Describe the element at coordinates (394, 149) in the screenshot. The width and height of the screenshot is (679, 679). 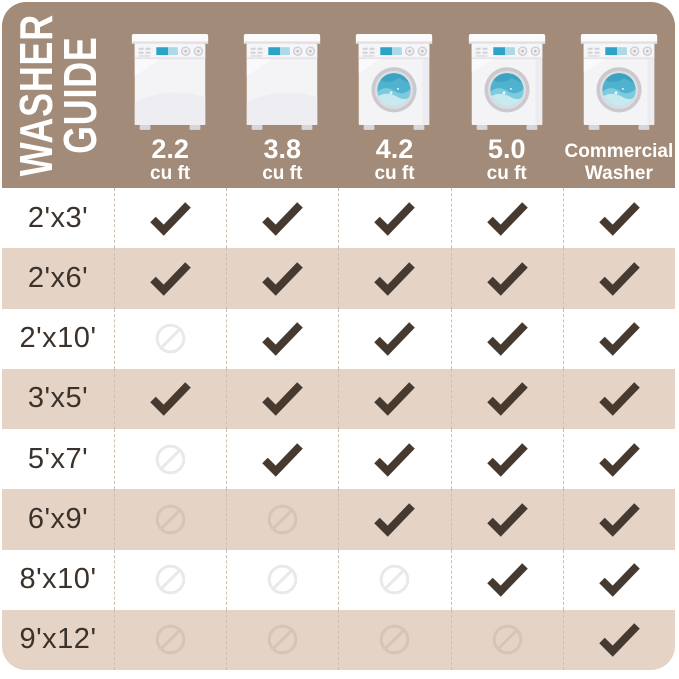
I see `washer-column-label-line1: 4.2` at that location.